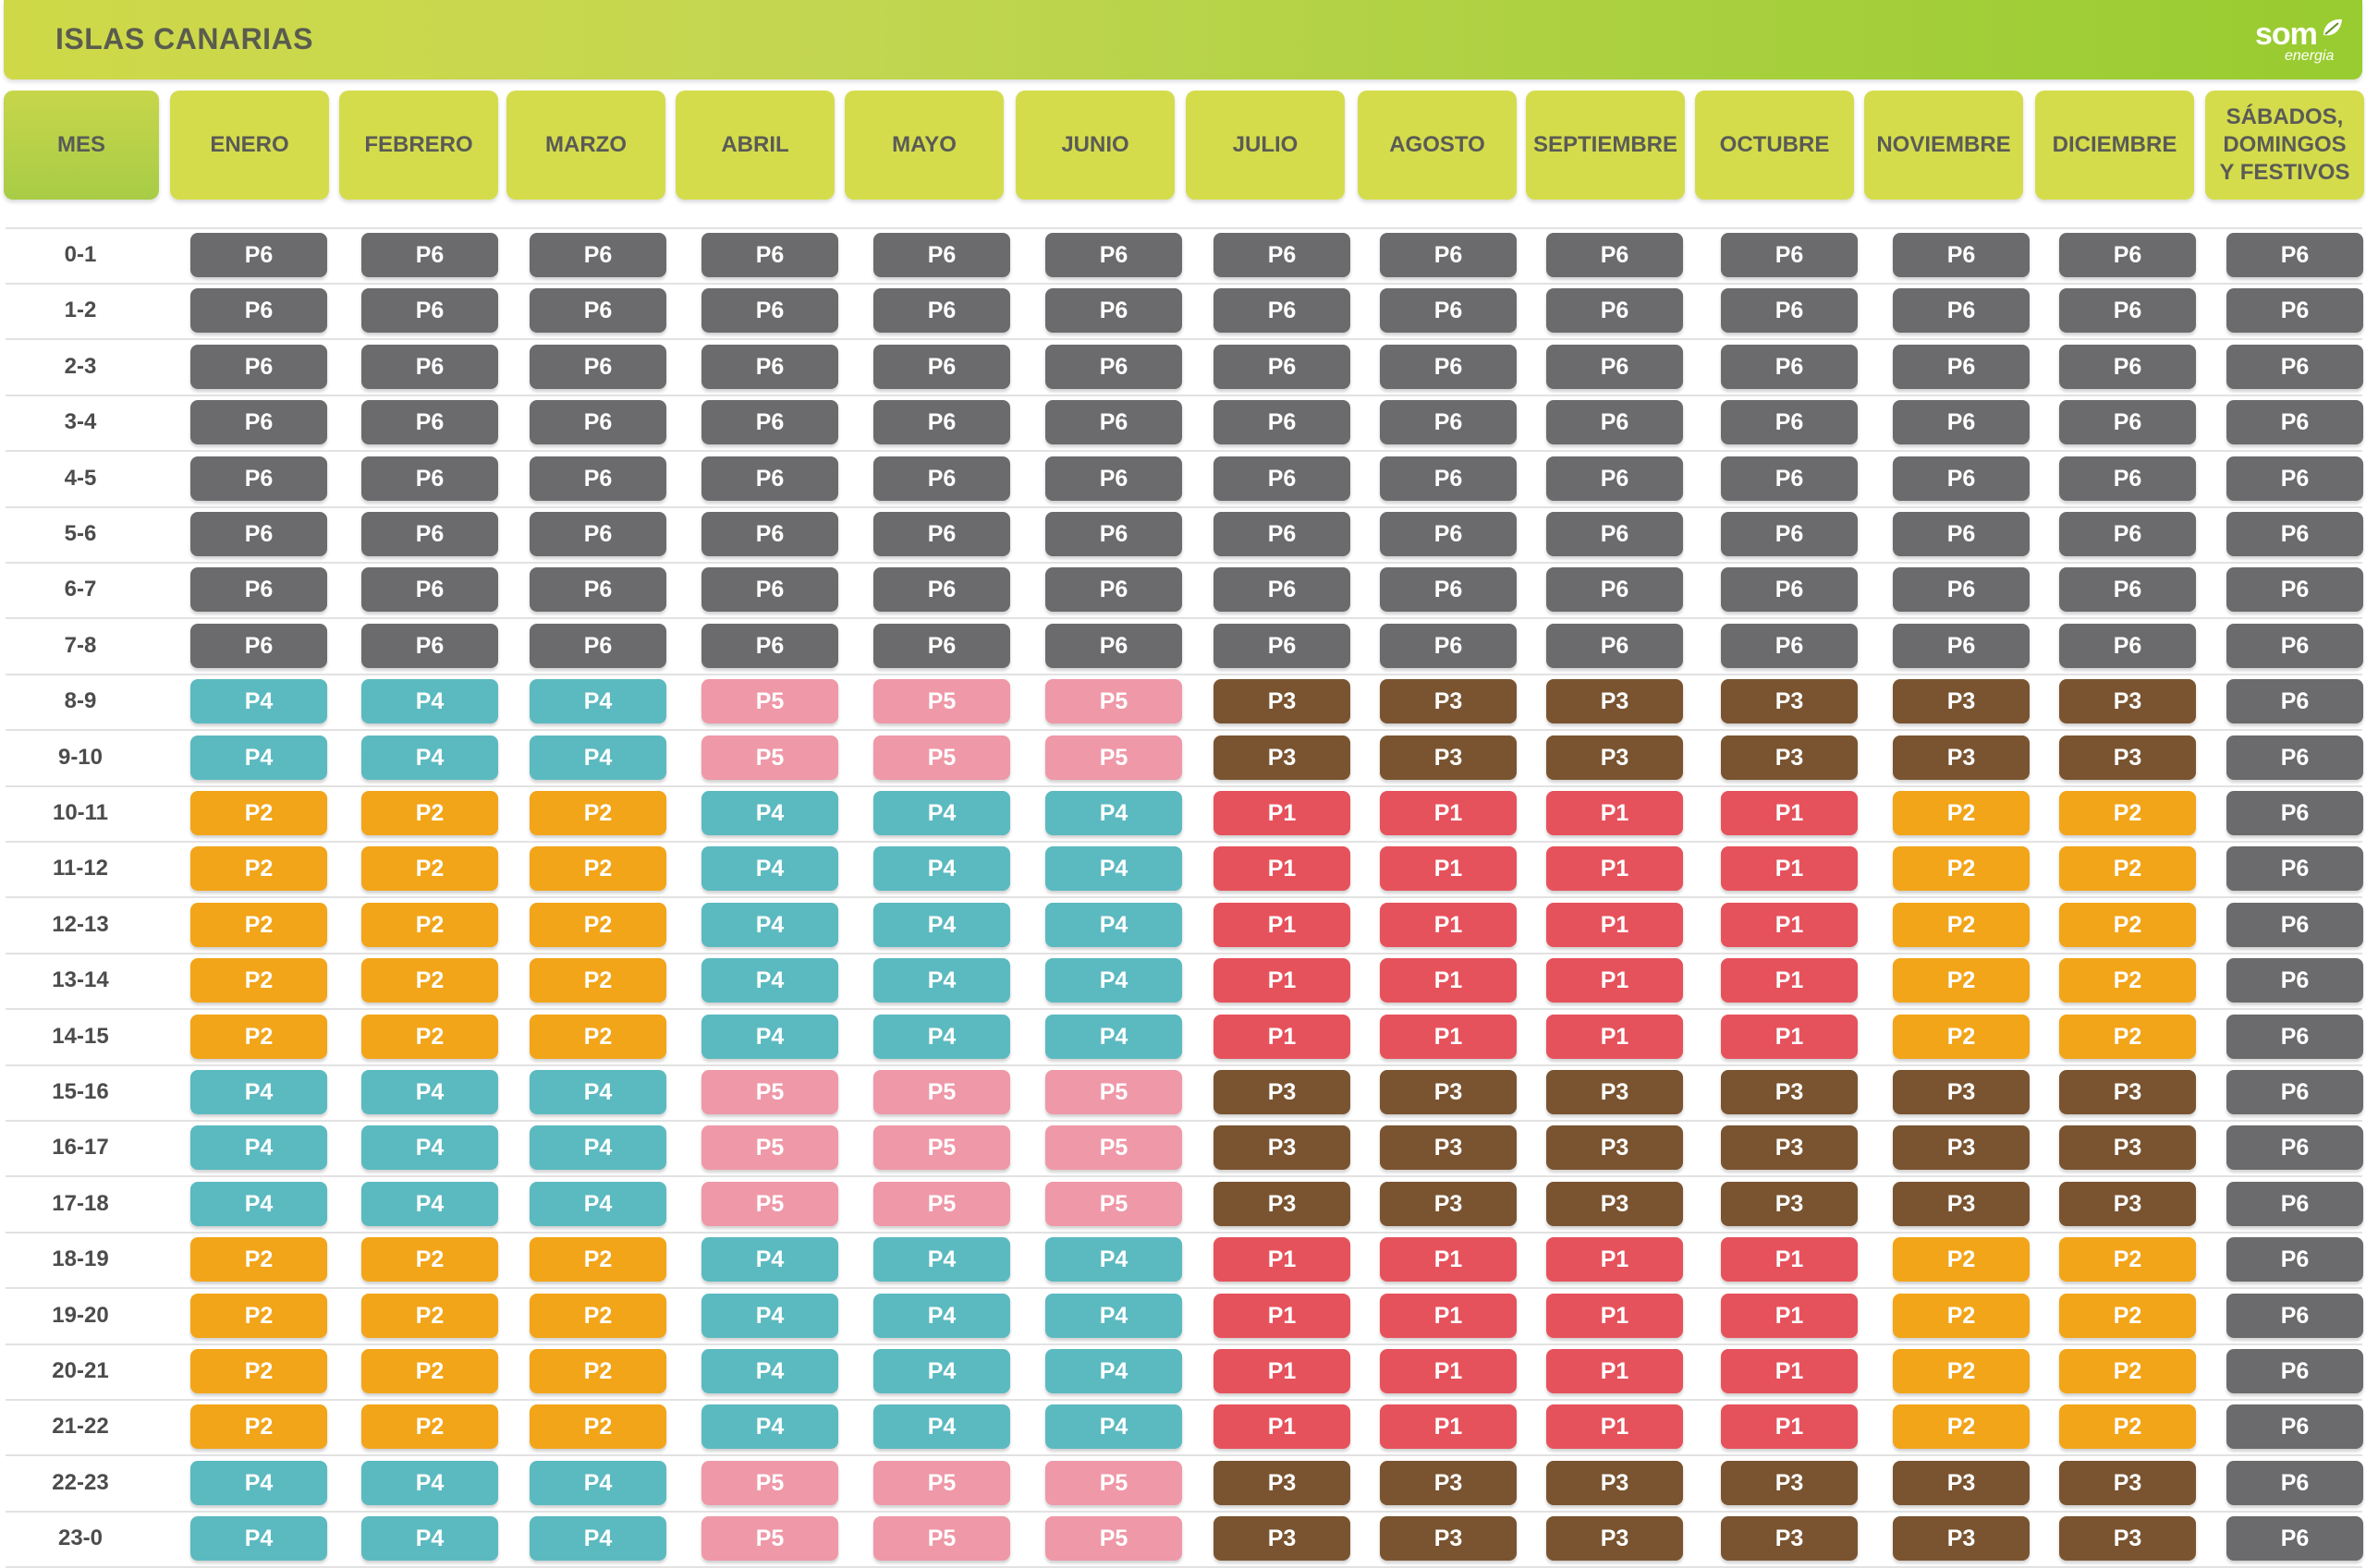 The image size is (2366, 1568). Describe the element at coordinates (1606, 145) in the screenshot. I see `header-month-8: SEPTIEMBRE` at that location.